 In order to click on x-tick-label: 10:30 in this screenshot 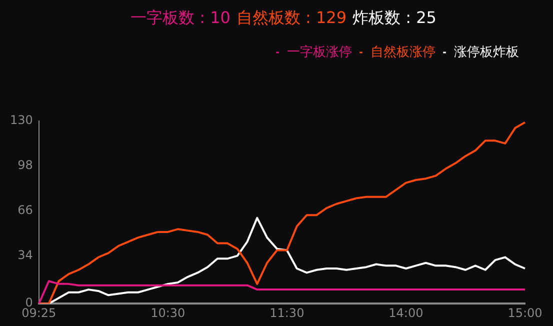, I will do `click(168, 313)`.